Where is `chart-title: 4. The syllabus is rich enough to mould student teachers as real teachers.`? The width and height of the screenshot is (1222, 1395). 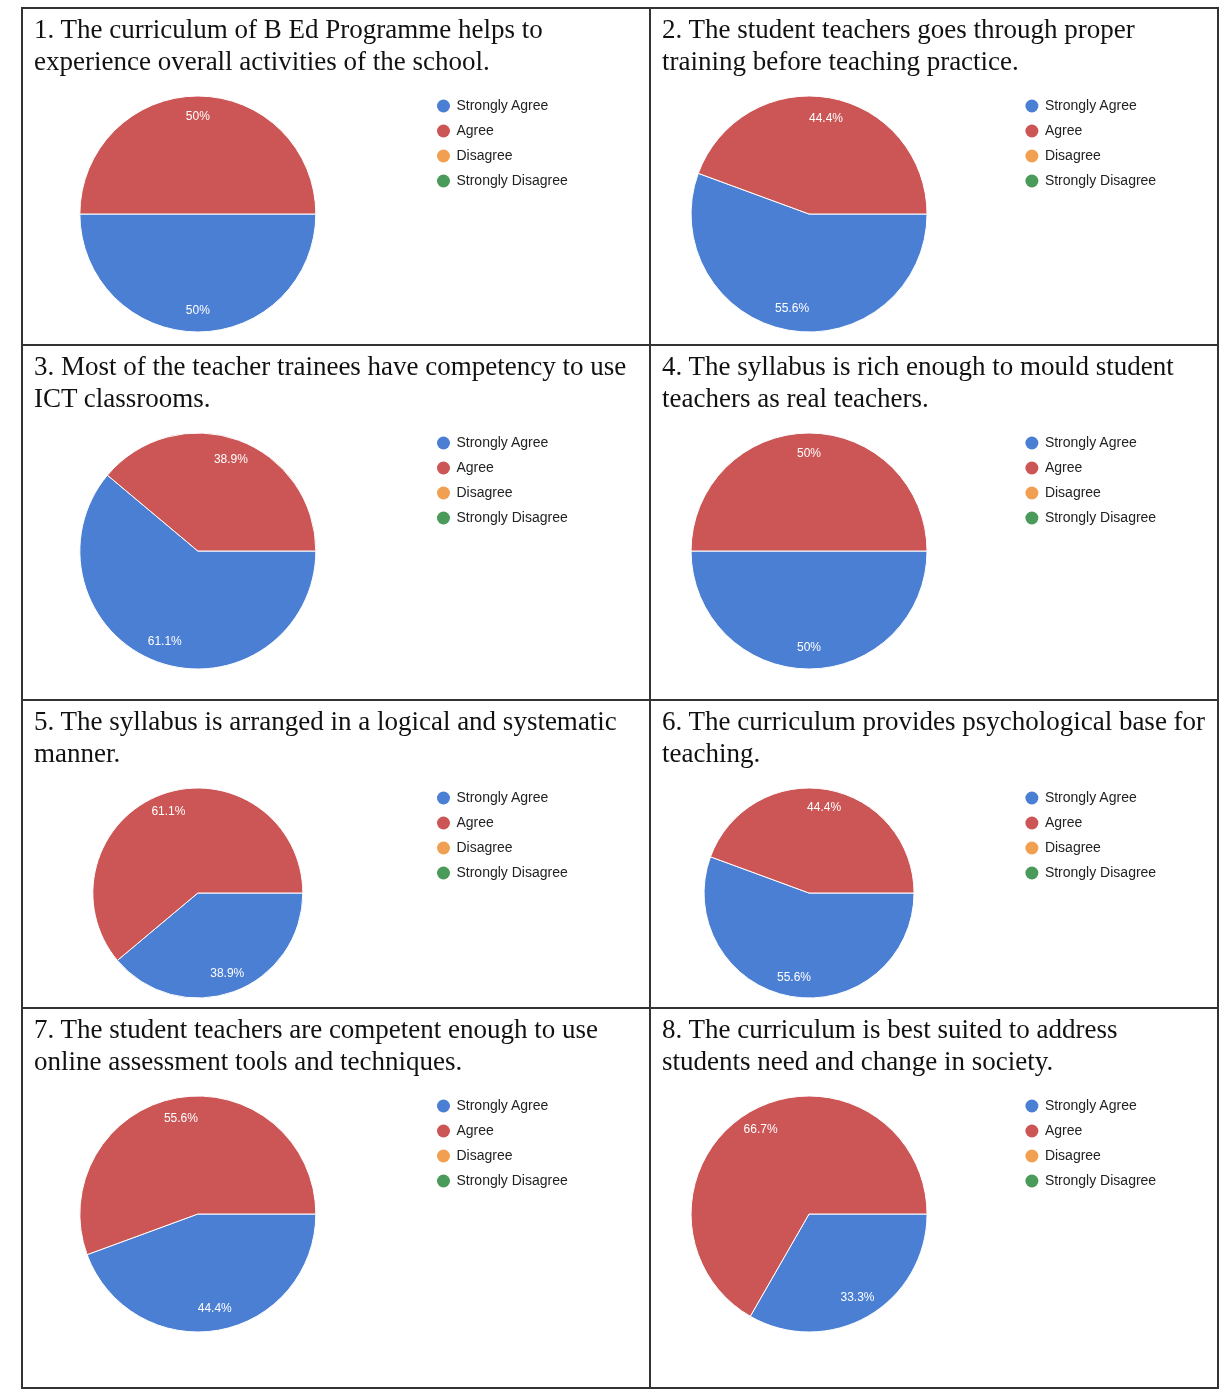 chart-title: 4. The syllabus is rich enough to mould student teachers as real teachers. is located at coordinates (918, 382).